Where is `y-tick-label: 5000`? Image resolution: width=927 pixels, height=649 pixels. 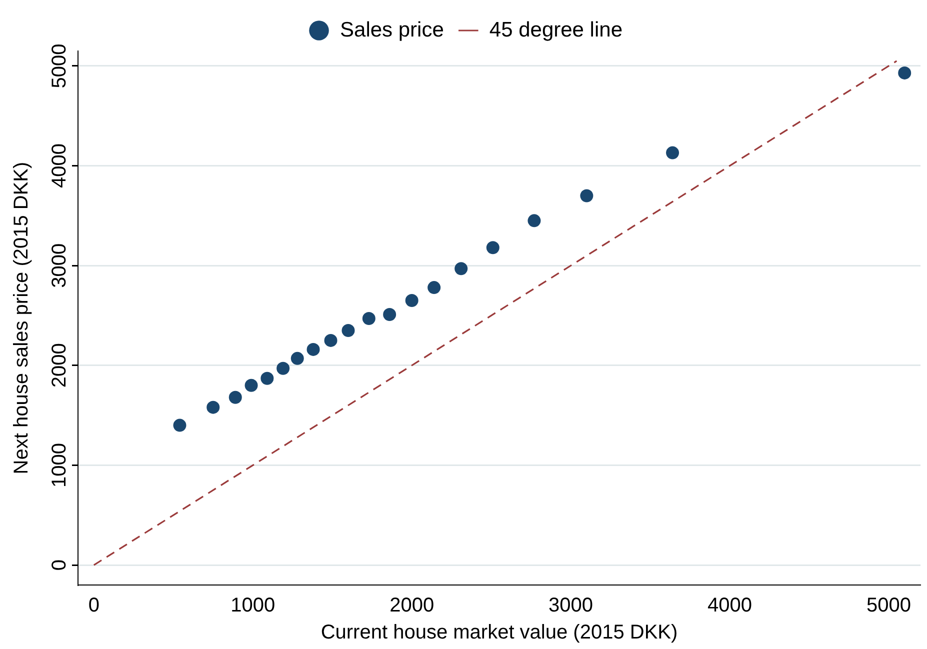
y-tick-label: 5000 is located at coordinates (59, 66).